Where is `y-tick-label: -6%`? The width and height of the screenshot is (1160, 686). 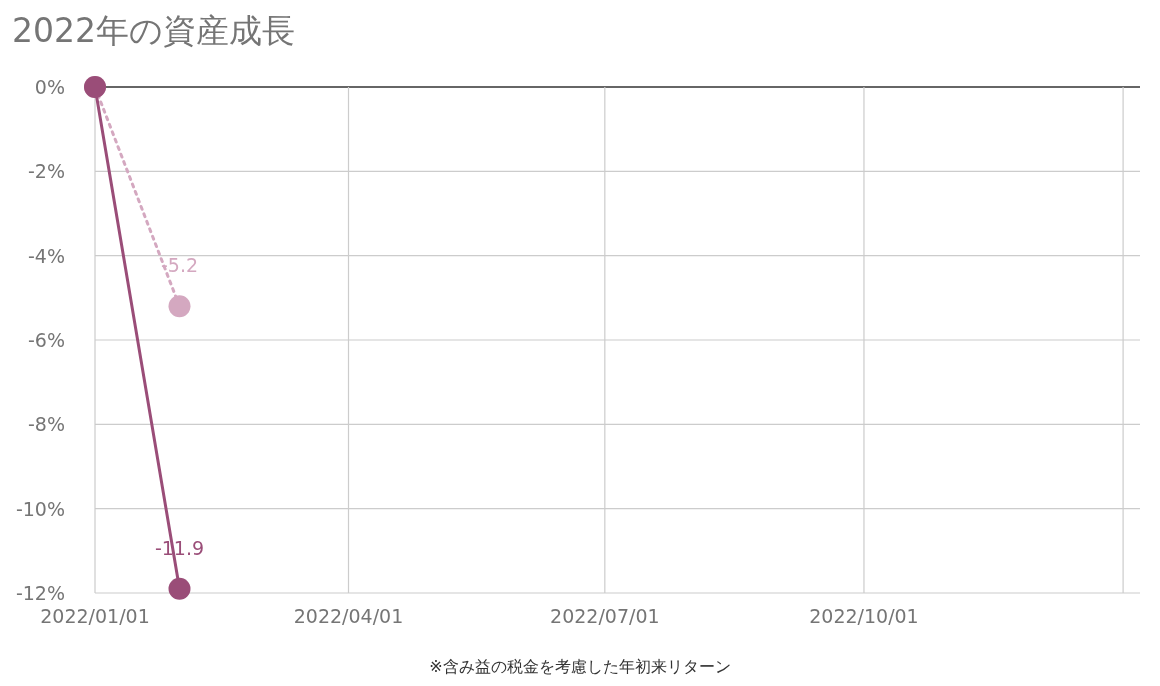
y-tick-label: -6% is located at coordinates (46, 340).